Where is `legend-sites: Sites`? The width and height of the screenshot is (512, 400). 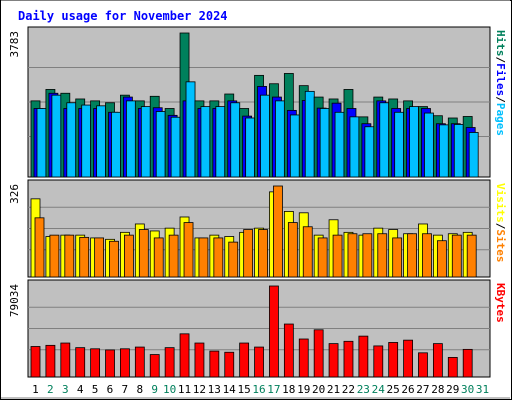 legend-sites: Sites is located at coordinates (500, 245).